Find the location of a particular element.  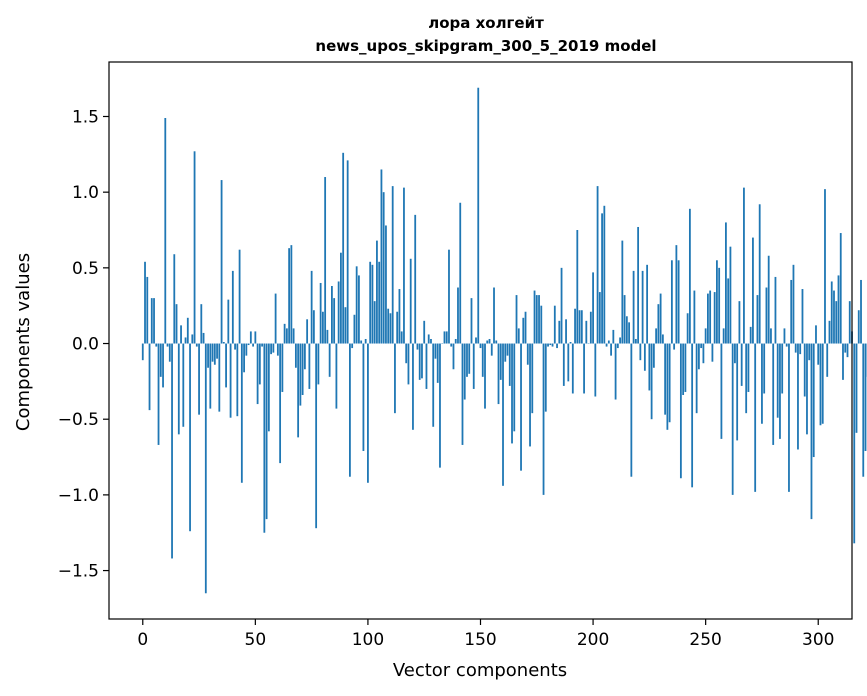

x-tick-label: 0 is located at coordinates (142, 640).